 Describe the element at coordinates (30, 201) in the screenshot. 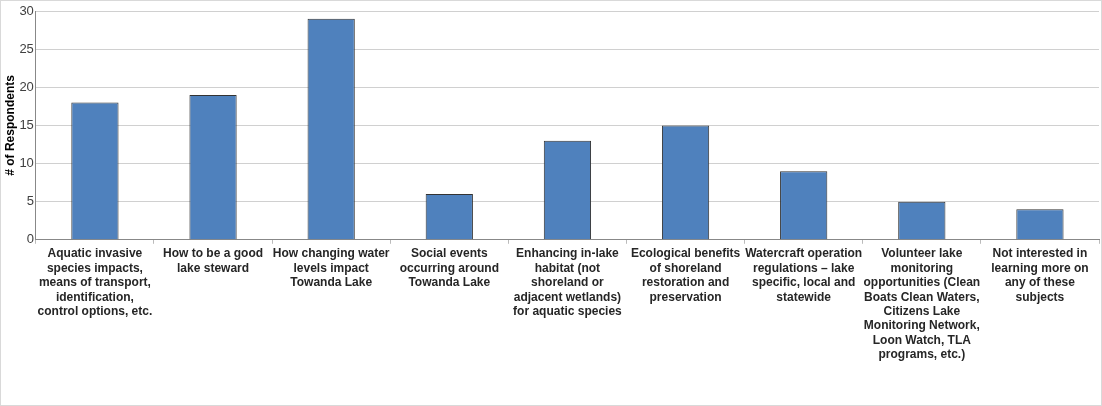

I see `y-tick-label: 5` at that location.